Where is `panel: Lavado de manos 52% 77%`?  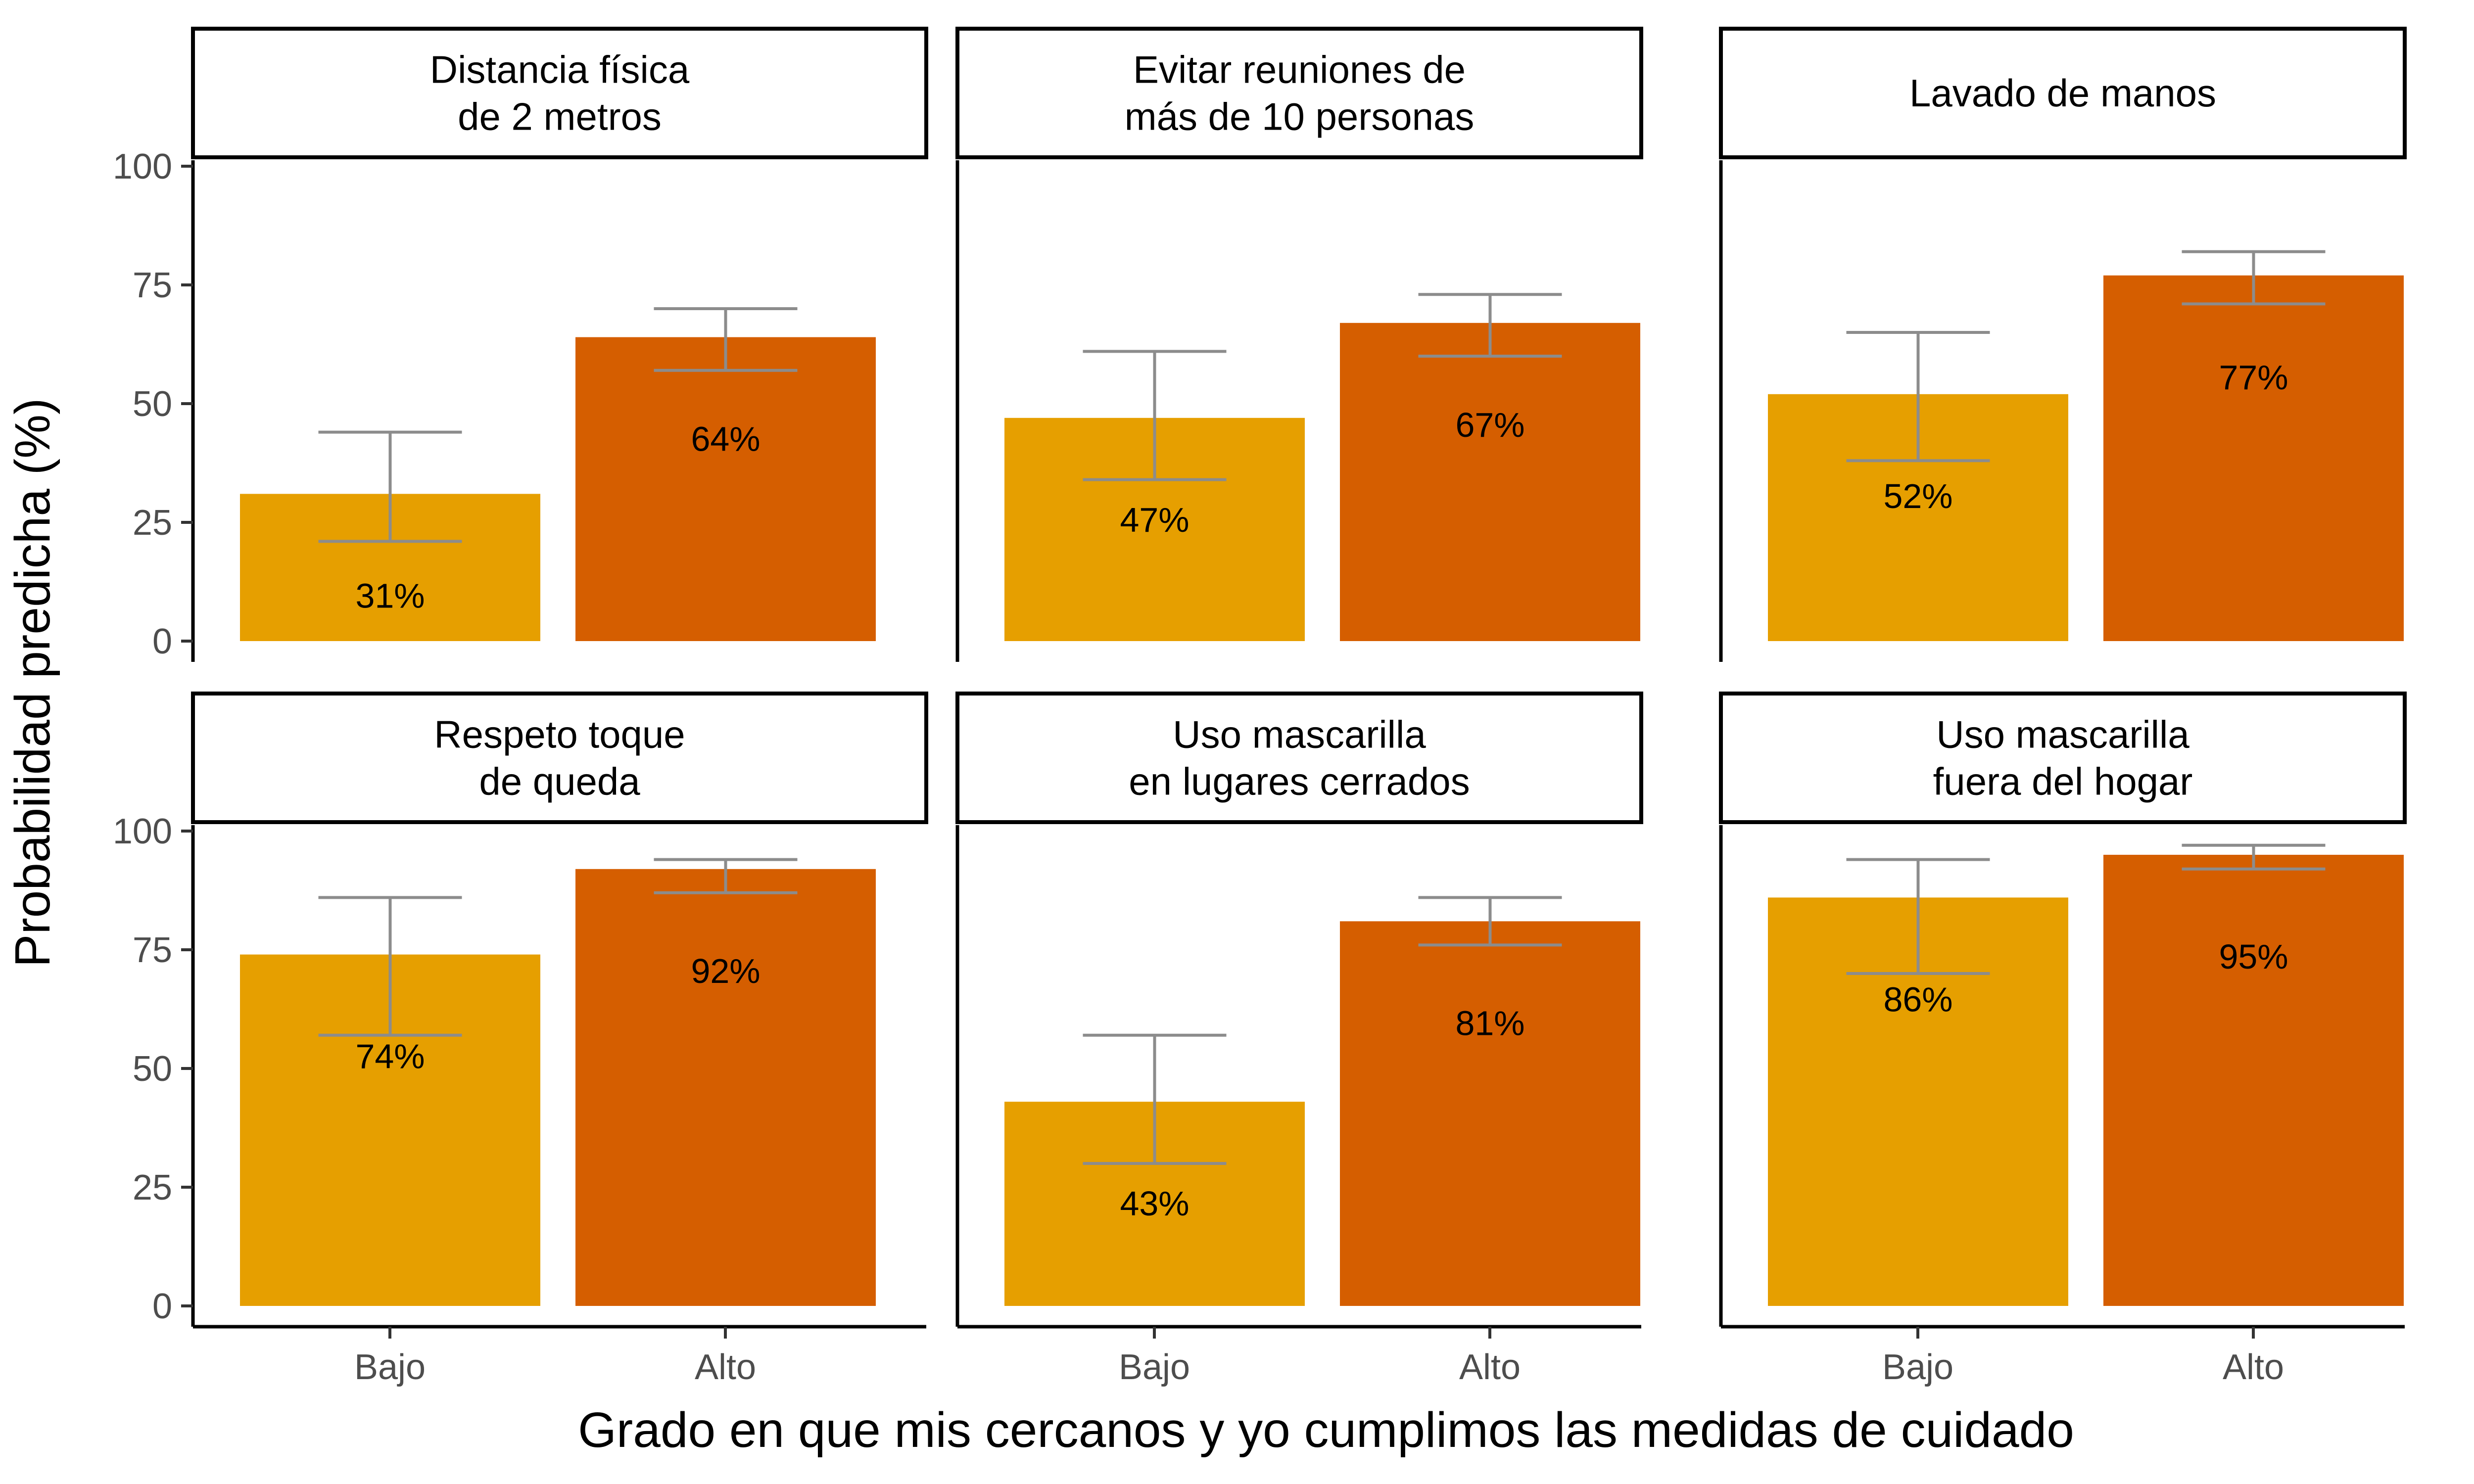 panel: Lavado de manos 52% 77% is located at coordinates (2063, 344).